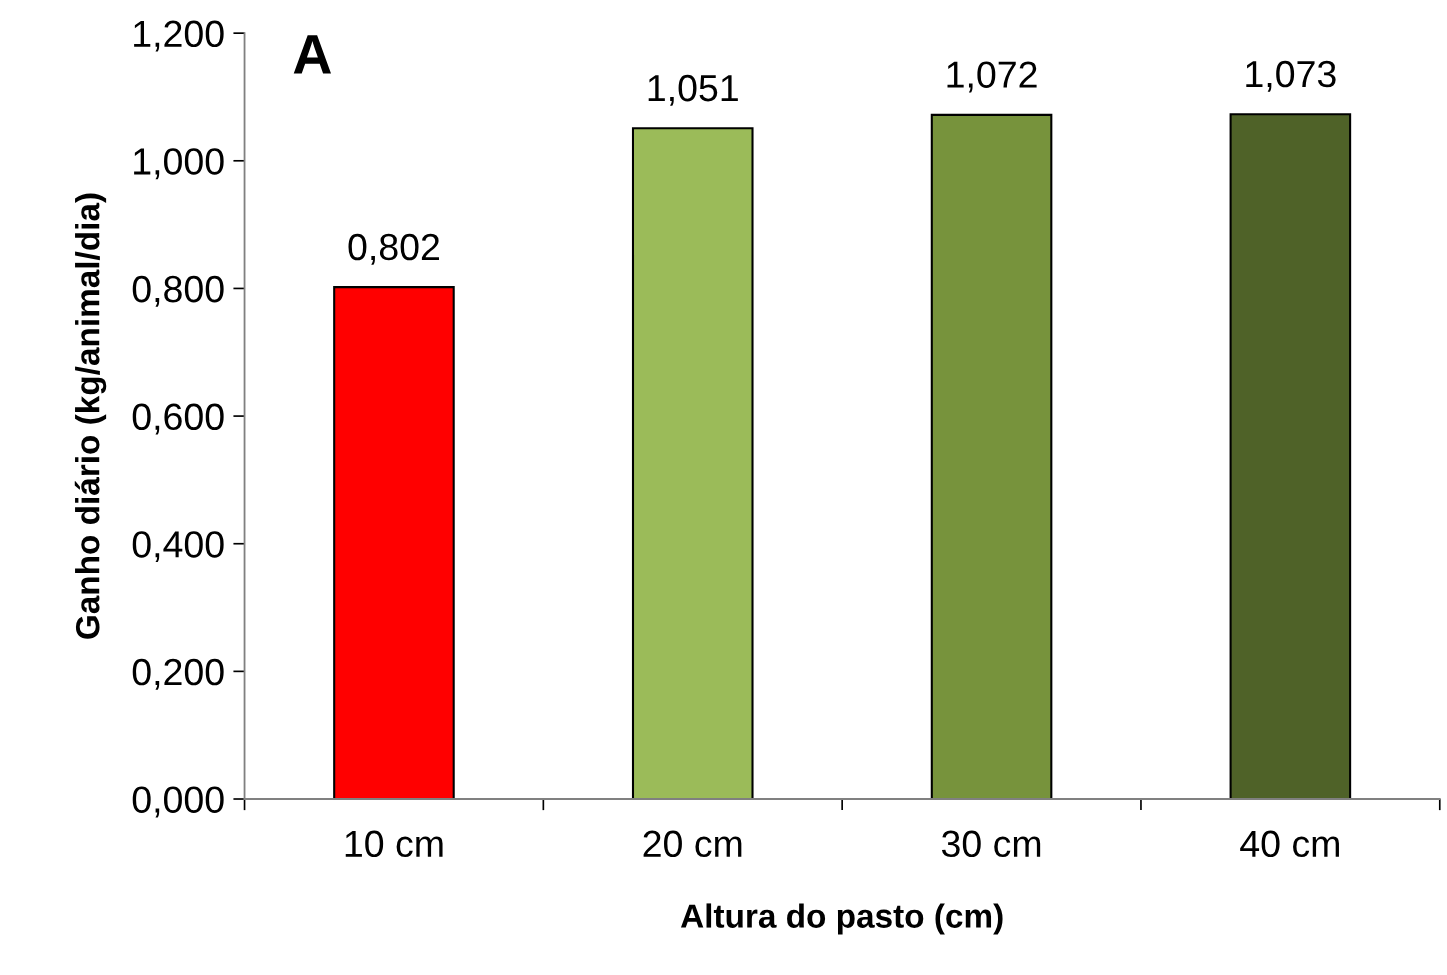 The width and height of the screenshot is (1447, 975). Describe the element at coordinates (178, 291) in the screenshot. I see `y-tick-label: 0,800` at that location.